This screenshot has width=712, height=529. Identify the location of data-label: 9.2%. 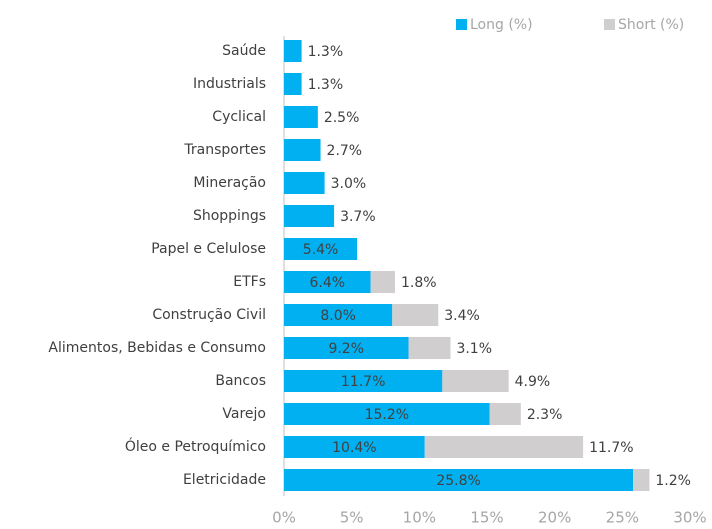
(346, 349).